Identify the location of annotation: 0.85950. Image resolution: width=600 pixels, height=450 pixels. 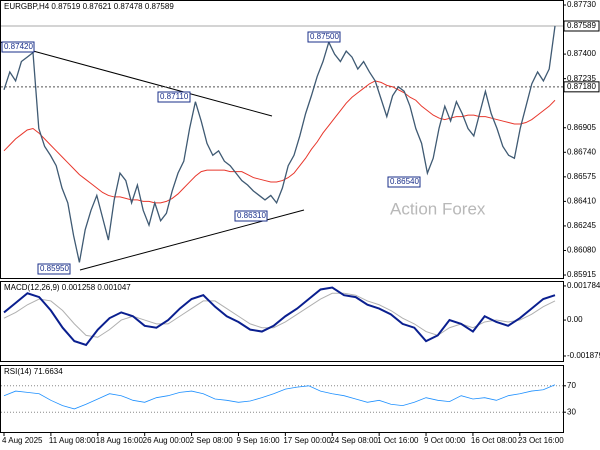
(54, 268).